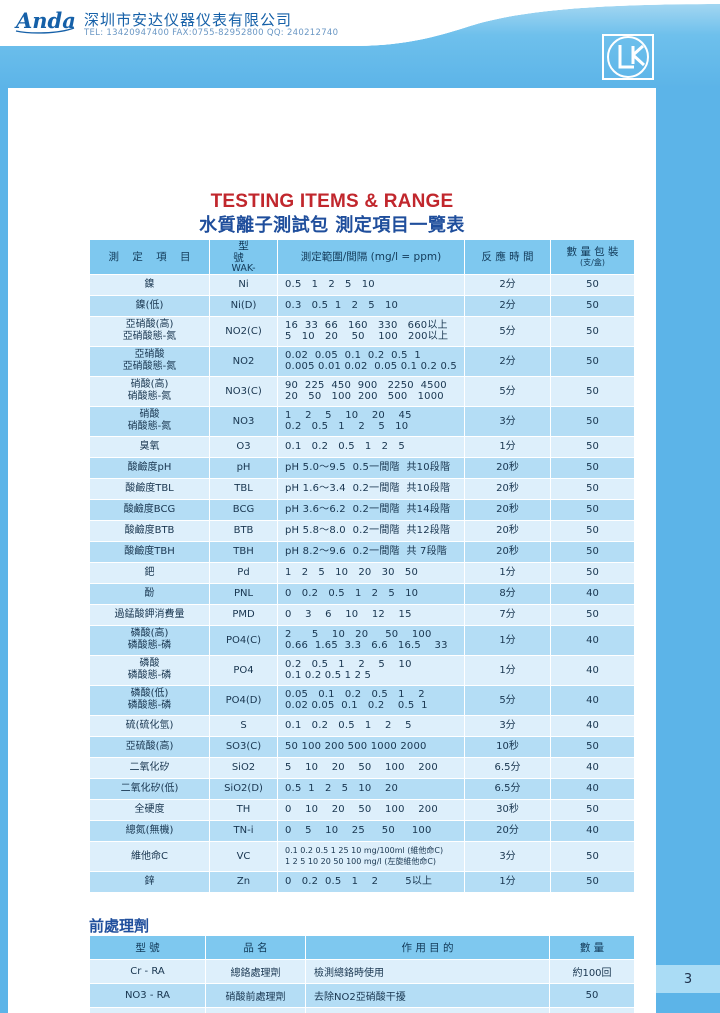 The height and width of the screenshot is (1013, 720). Describe the element at coordinates (592, 995) in the screenshot. I see `cell-pre-qty: 50` at that location.